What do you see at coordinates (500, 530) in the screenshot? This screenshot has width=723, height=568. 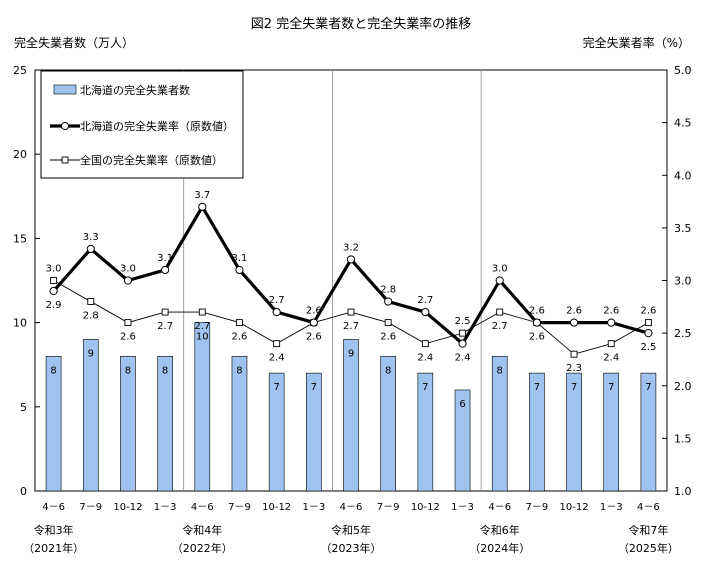 I see `year-label-3: 令和6年` at bounding box center [500, 530].